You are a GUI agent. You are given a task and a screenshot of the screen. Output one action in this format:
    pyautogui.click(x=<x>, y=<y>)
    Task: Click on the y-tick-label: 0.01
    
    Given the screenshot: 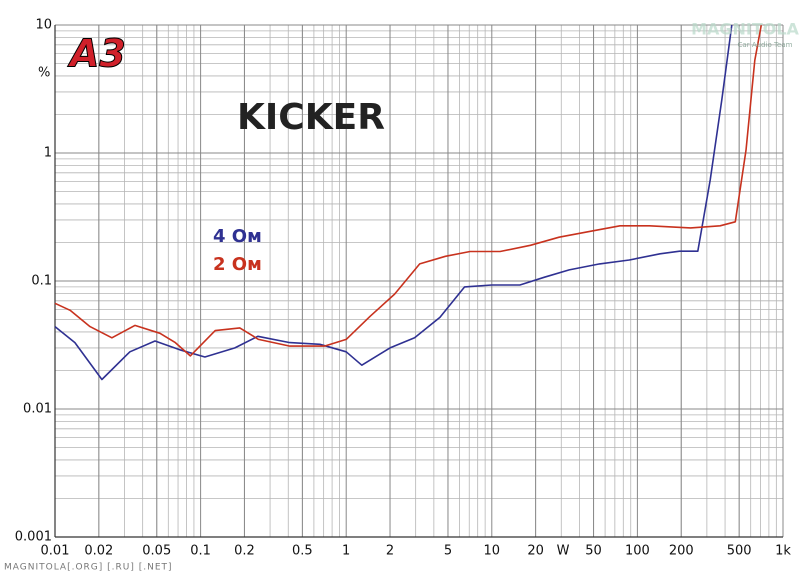 What is the action you would take?
    pyautogui.click(x=37, y=409)
    